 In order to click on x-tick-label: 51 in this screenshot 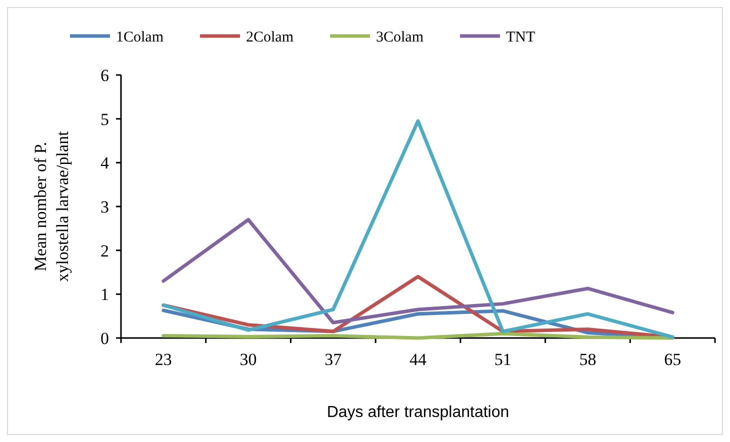, I will do `click(503, 359)`.